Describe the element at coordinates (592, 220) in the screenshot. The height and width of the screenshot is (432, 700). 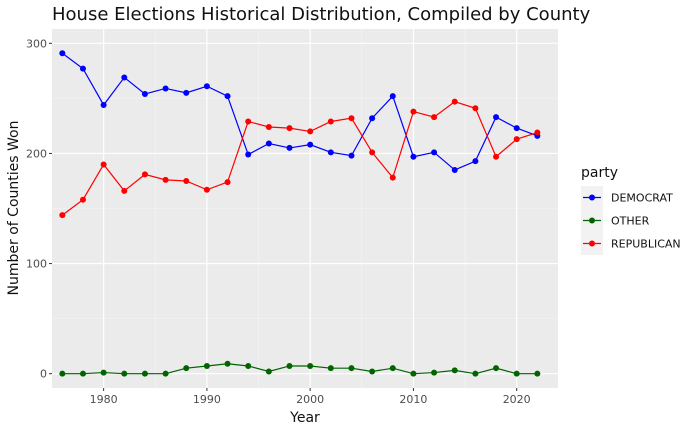
I see `legend-key-point-other` at that location.